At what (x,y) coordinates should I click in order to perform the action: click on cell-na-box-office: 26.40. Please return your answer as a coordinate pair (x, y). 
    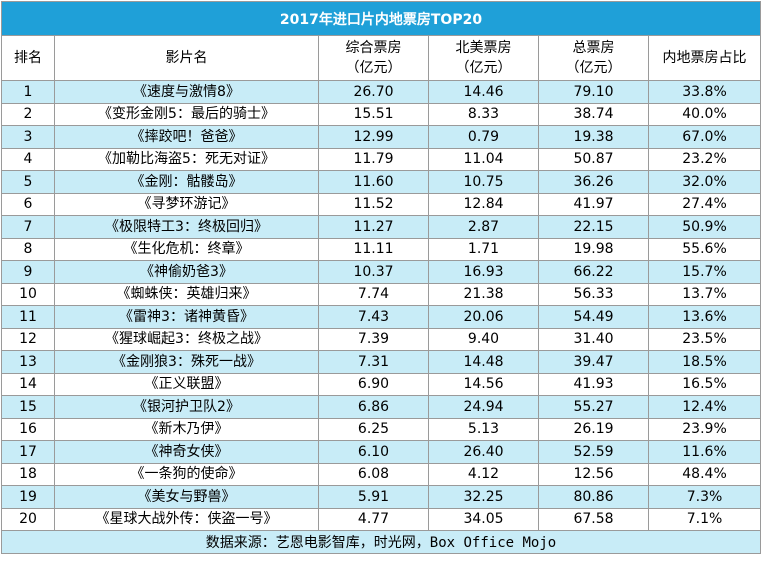
    Looking at the image, I should click on (484, 452).